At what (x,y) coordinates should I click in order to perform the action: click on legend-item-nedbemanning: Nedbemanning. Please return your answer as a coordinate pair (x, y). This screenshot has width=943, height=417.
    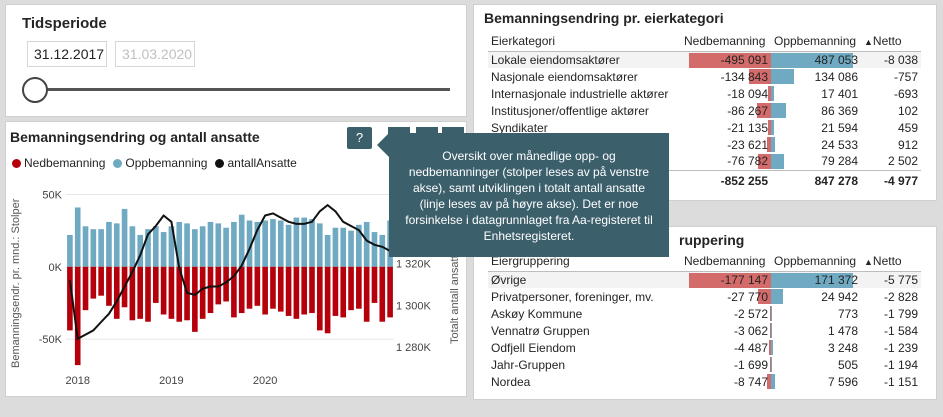
    Looking at the image, I should click on (58, 163).